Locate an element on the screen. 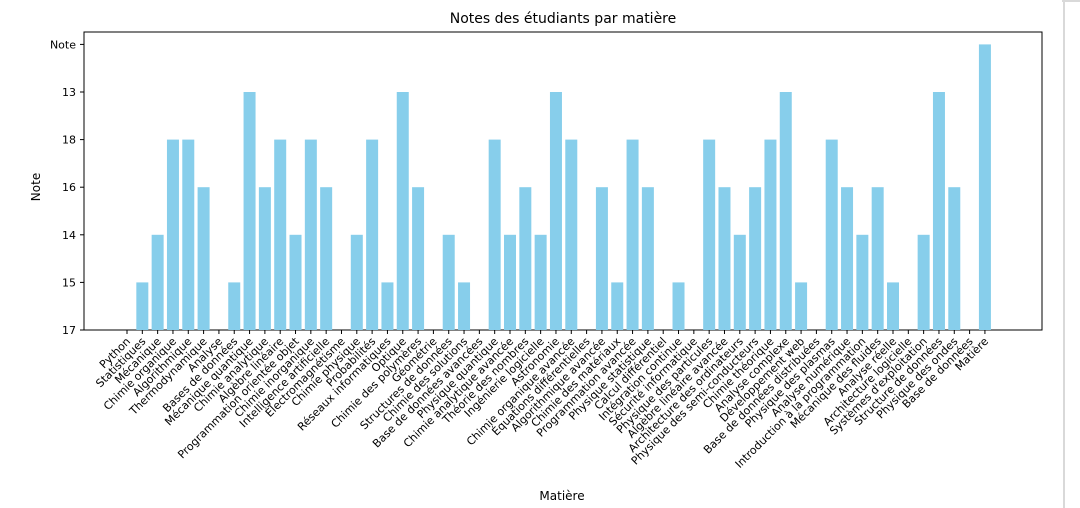 The image size is (1080, 508). x-axis-title: Matière is located at coordinates (561, 496).